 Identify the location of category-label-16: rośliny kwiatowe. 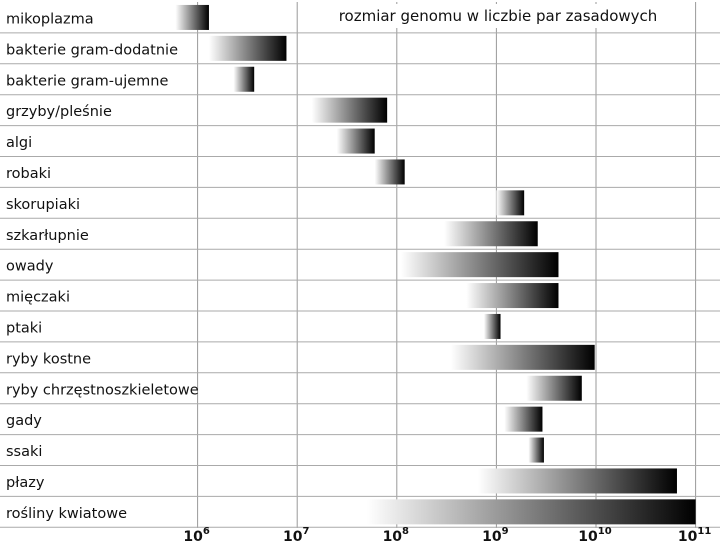
(66, 514).